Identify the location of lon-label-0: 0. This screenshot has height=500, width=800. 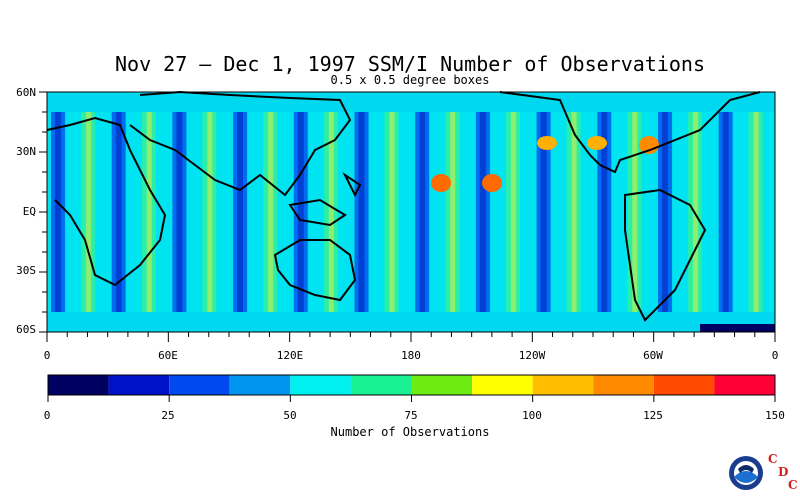
(47, 355).